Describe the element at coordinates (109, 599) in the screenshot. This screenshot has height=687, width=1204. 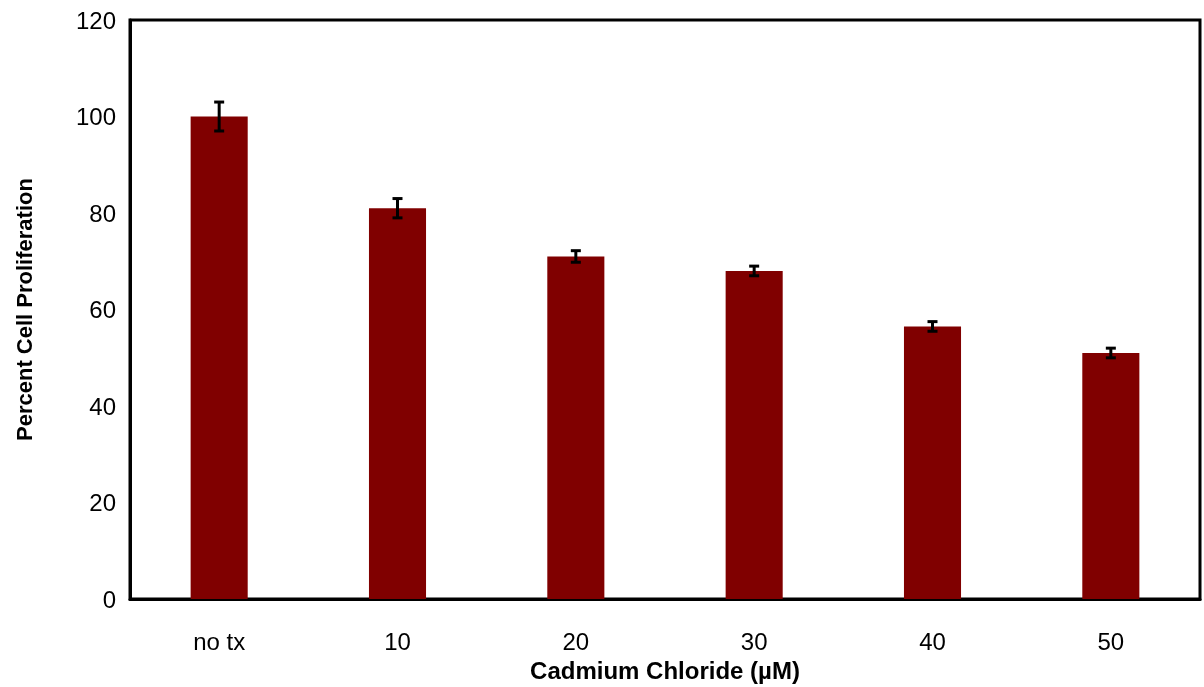
I see `y-tick-label: 0` at that location.